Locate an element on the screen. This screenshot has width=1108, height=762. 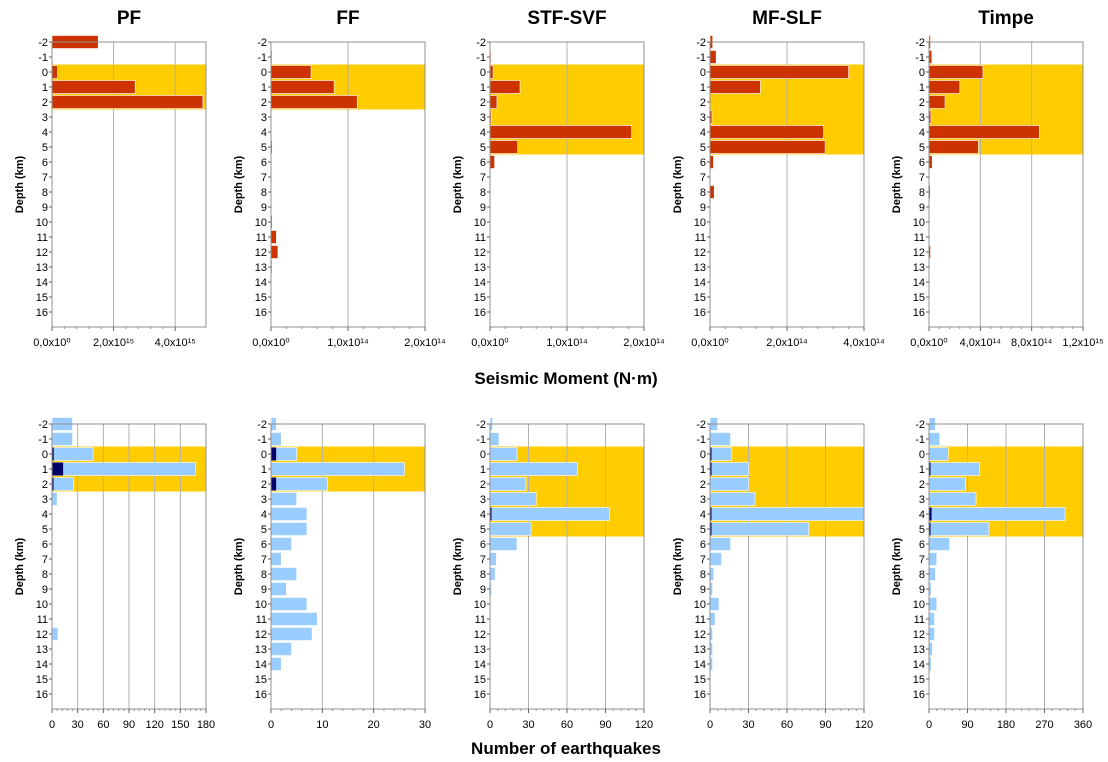
x-tick-label: 20 is located at coordinates (374, 725).